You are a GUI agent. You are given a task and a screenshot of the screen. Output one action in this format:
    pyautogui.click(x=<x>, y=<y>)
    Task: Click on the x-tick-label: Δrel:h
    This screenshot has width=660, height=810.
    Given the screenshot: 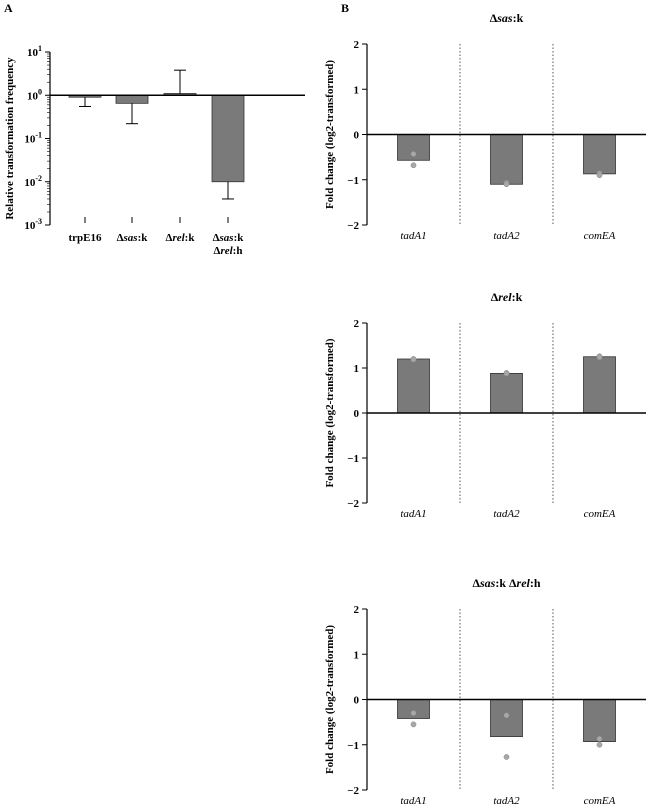 What is the action you would take?
    pyautogui.click(x=228, y=251)
    